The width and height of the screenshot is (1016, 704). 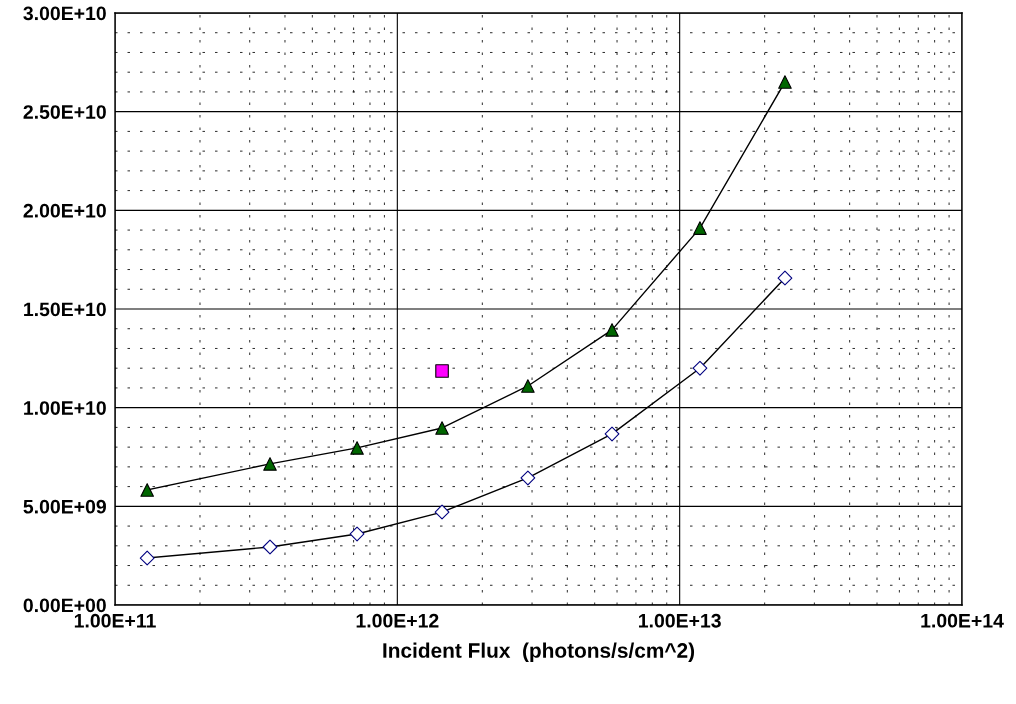 What do you see at coordinates (115, 620) in the screenshot?
I see `x-tick-label: 1.00E+11` at bounding box center [115, 620].